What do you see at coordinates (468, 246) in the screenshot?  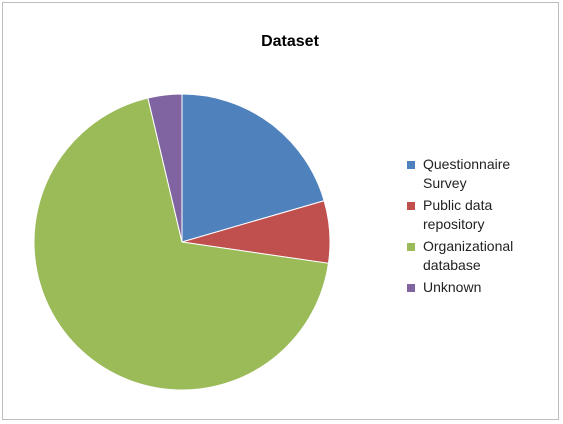 I see `legend-label: Organizational` at bounding box center [468, 246].